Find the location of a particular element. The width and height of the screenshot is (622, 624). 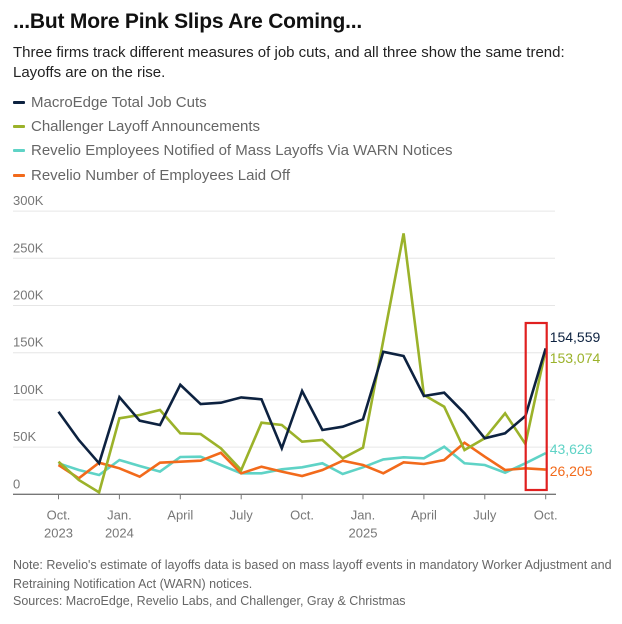

end-label-revelio-laidoff: 26,205 is located at coordinates (571, 471).